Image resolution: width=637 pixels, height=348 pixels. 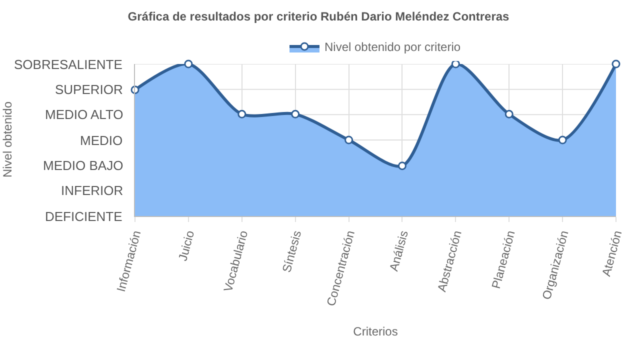 I want to click on x-tick-label: Síntesis, so click(x=291, y=251).